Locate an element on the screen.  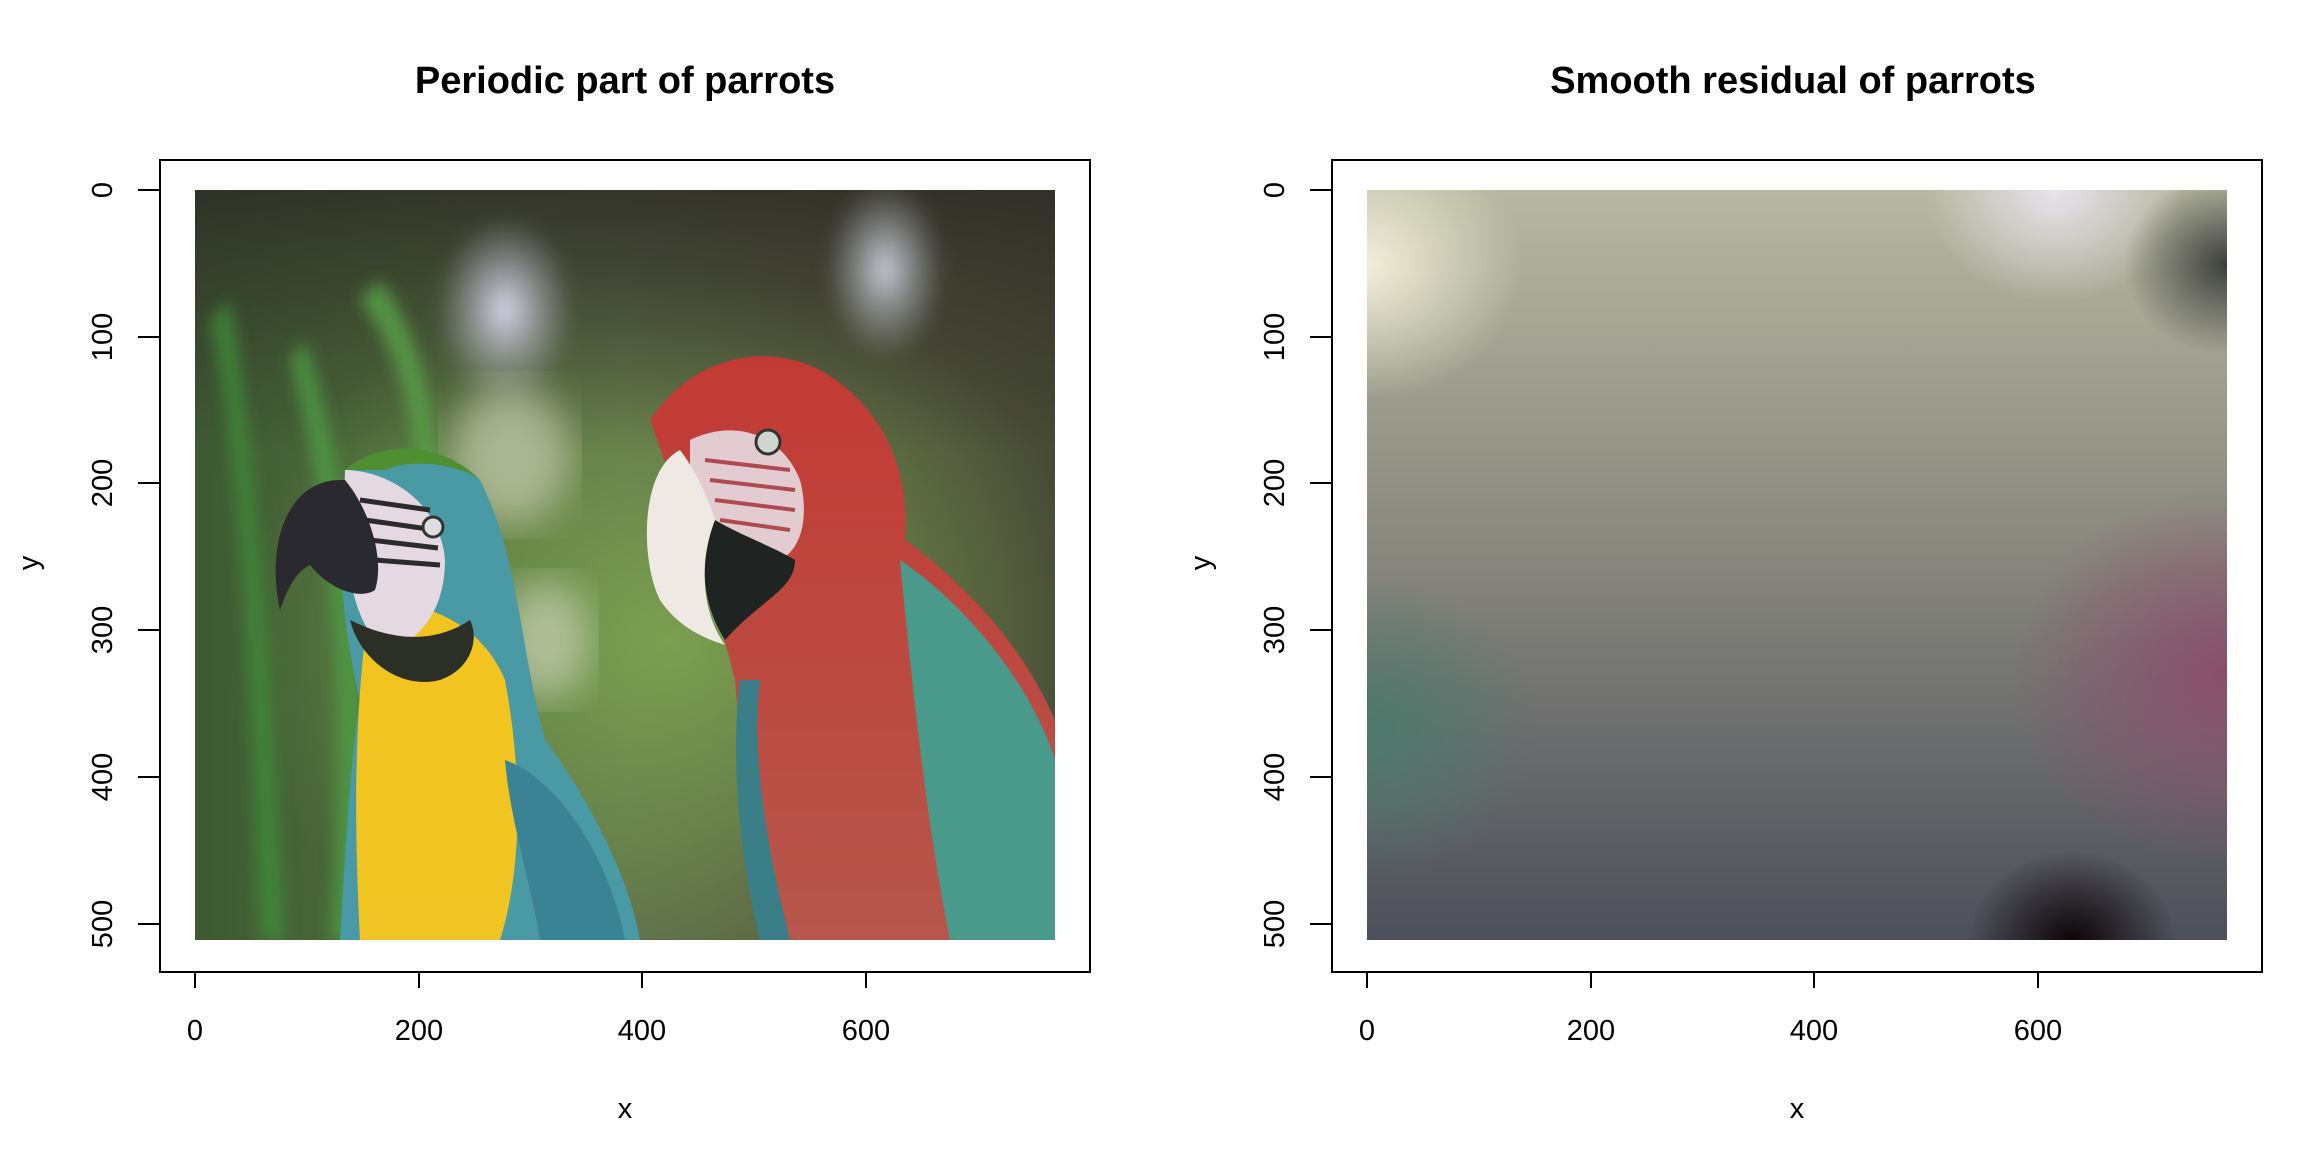
macaw-red is located at coordinates (850, 648).